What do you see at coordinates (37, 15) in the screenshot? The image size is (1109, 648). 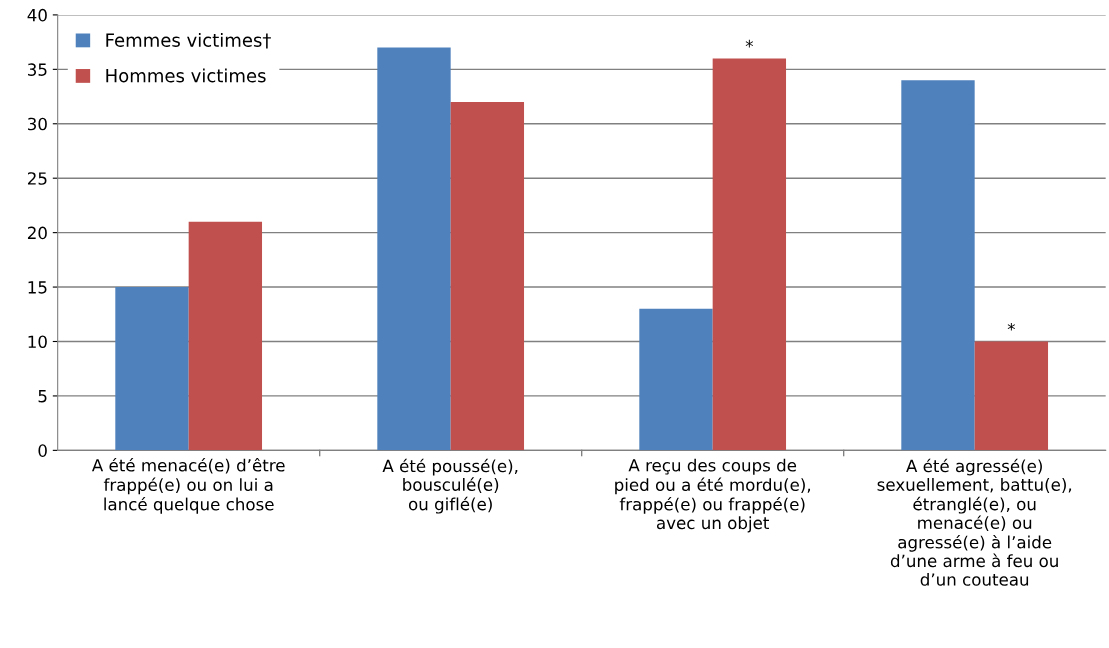 I see `y-tick-label: 40` at bounding box center [37, 15].